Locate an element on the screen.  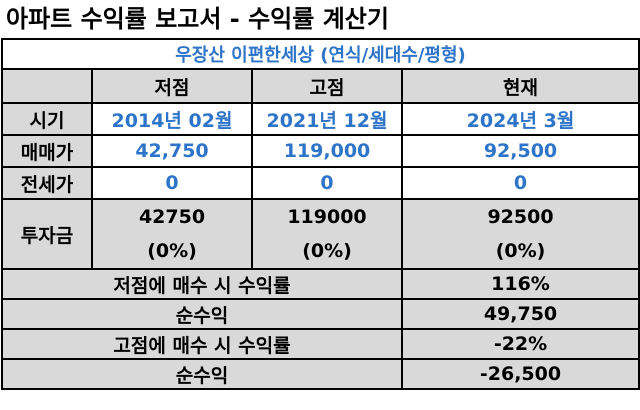
investment-high: 119000 (0%) is located at coordinates (327, 234).